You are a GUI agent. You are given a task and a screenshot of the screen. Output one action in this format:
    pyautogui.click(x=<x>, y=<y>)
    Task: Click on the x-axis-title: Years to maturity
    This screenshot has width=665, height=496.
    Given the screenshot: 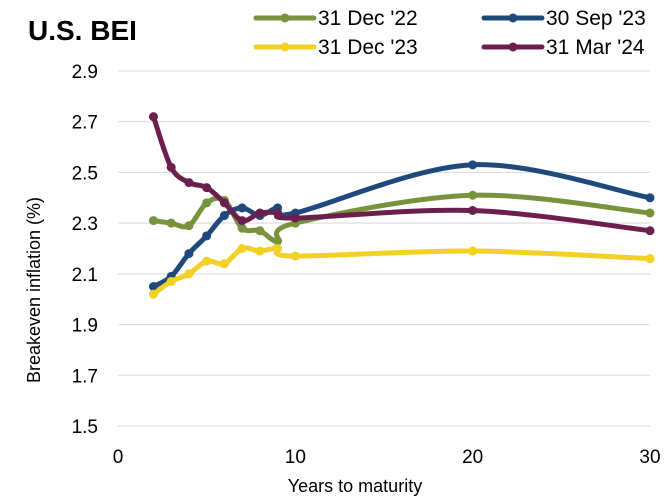 What is the action you would take?
    pyautogui.click(x=355, y=486)
    